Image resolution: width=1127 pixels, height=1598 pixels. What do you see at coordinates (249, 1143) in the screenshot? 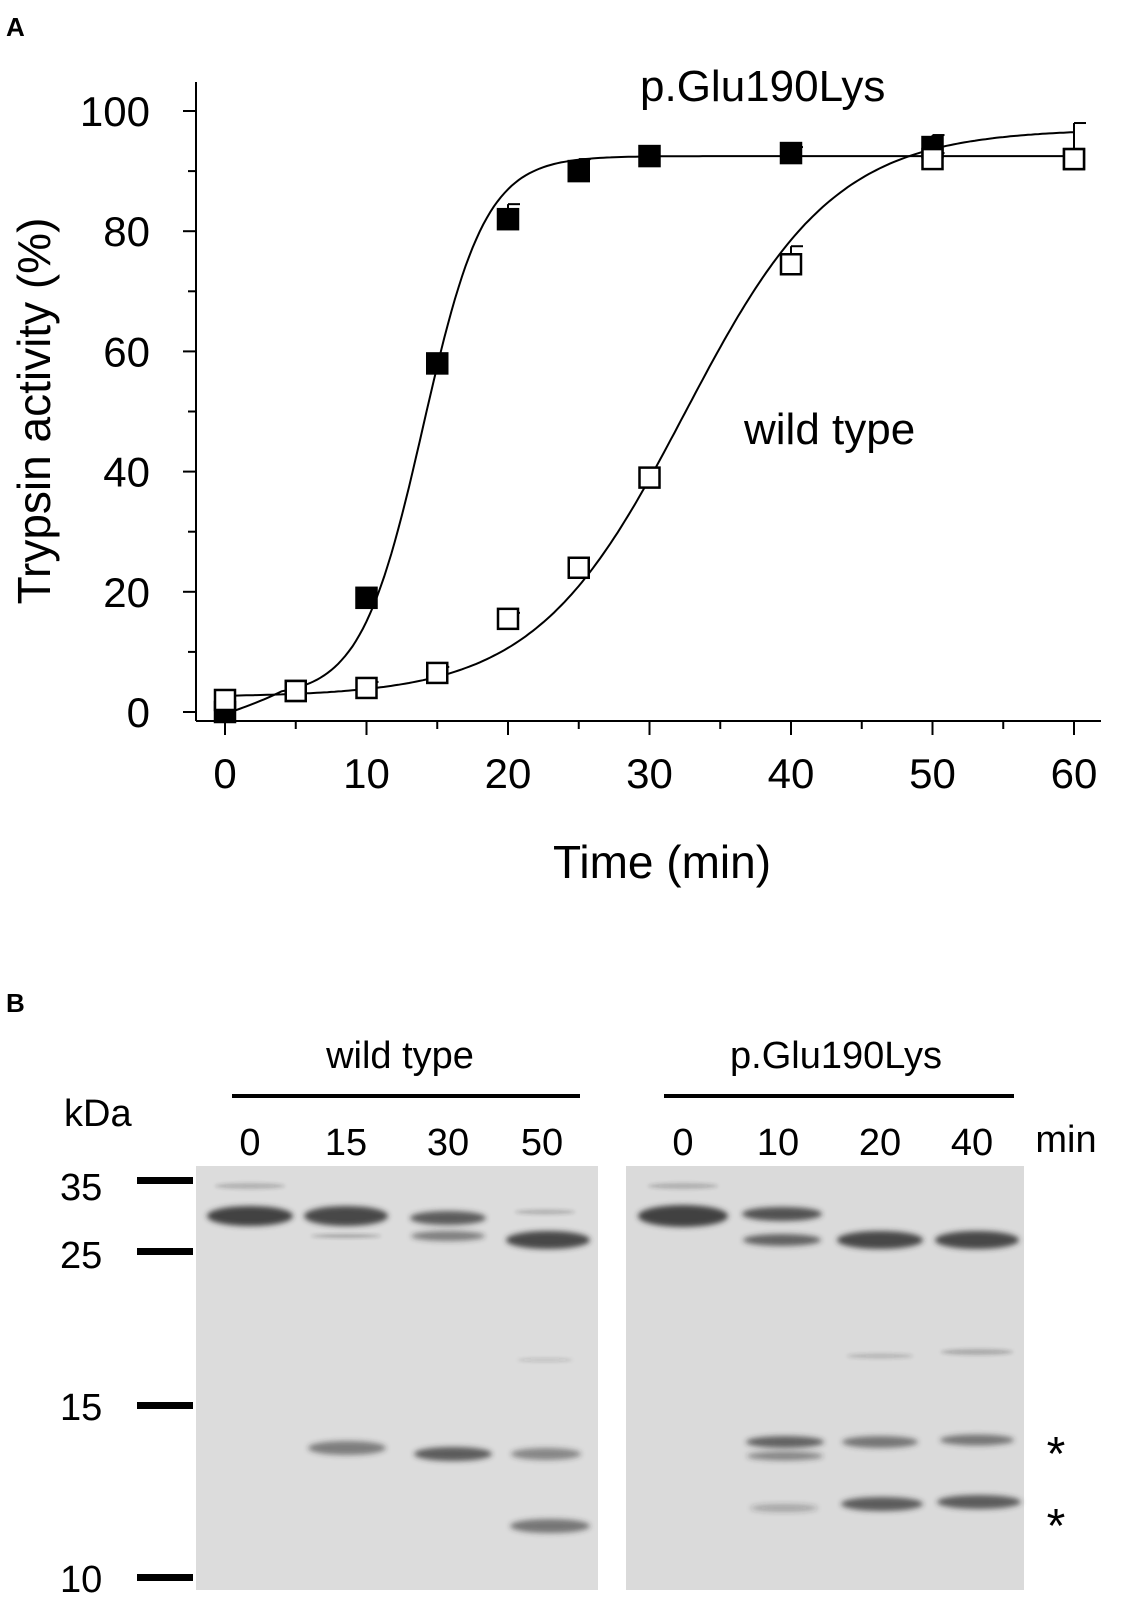
I see `lane-label-wt-0: 0` at bounding box center [249, 1143].